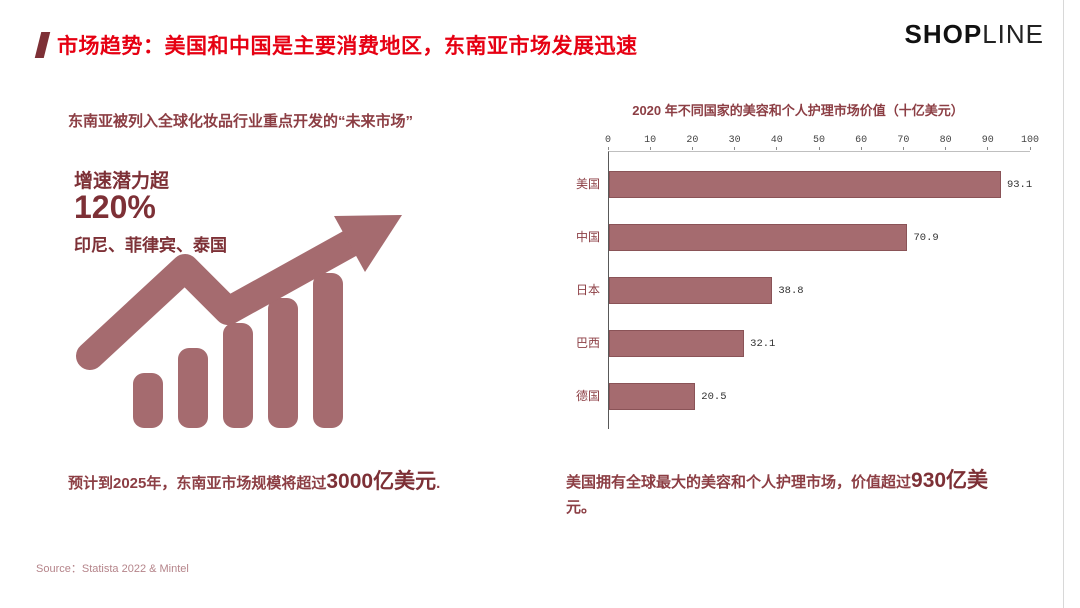 The height and width of the screenshot is (608, 1080). I want to click on tick-spacer, so click(580, 143).